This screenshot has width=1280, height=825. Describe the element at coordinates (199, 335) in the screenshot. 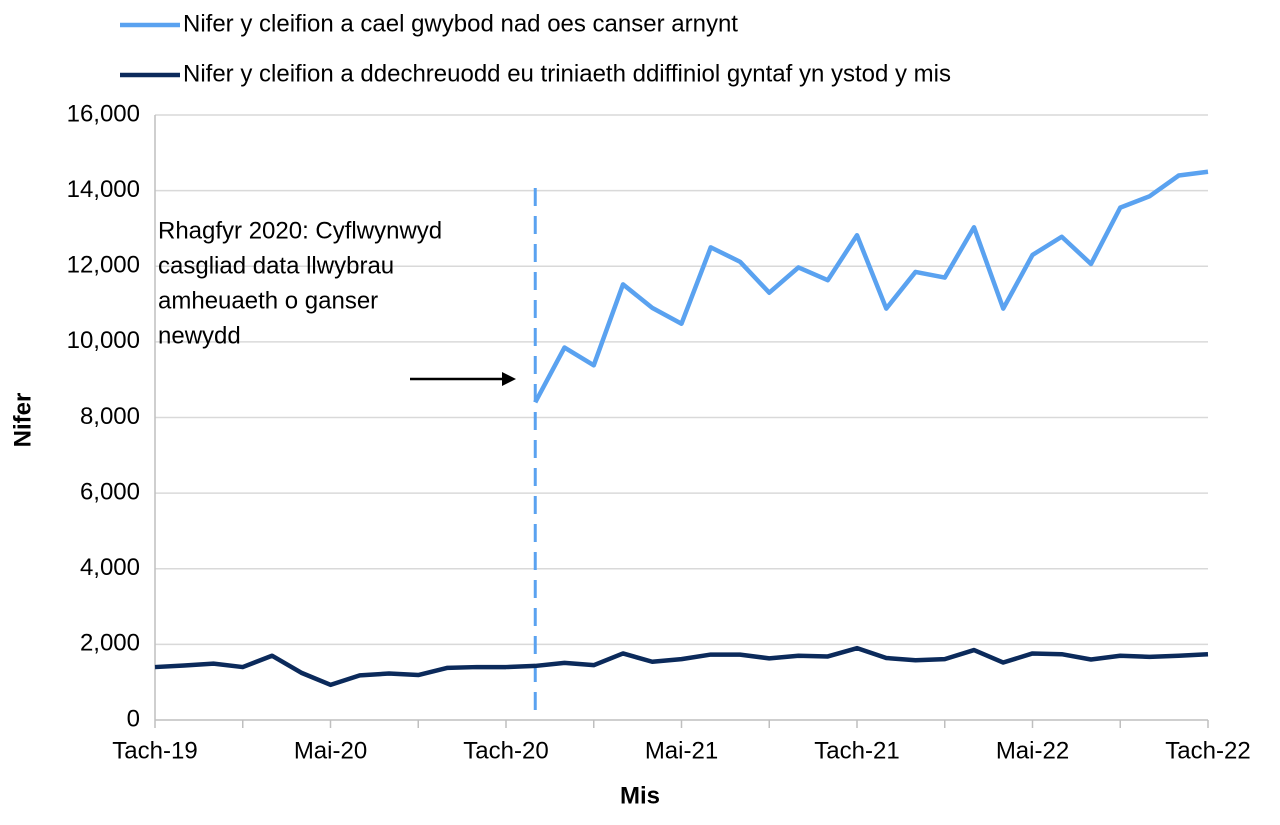

I see `annotation-text: newydd` at that location.